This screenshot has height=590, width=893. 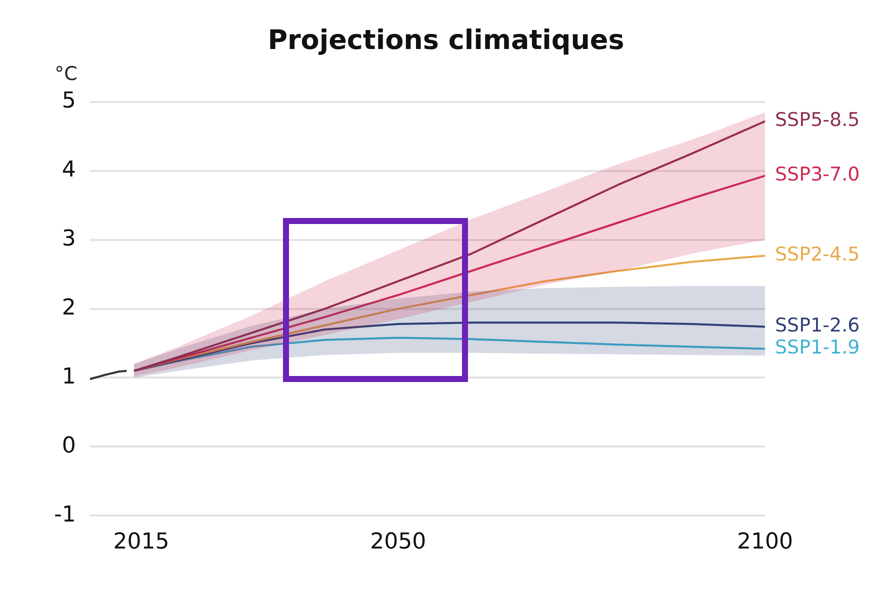 What do you see at coordinates (817, 120) in the screenshot?
I see `series-label: SSP5-8.5` at bounding box center [817, 120].